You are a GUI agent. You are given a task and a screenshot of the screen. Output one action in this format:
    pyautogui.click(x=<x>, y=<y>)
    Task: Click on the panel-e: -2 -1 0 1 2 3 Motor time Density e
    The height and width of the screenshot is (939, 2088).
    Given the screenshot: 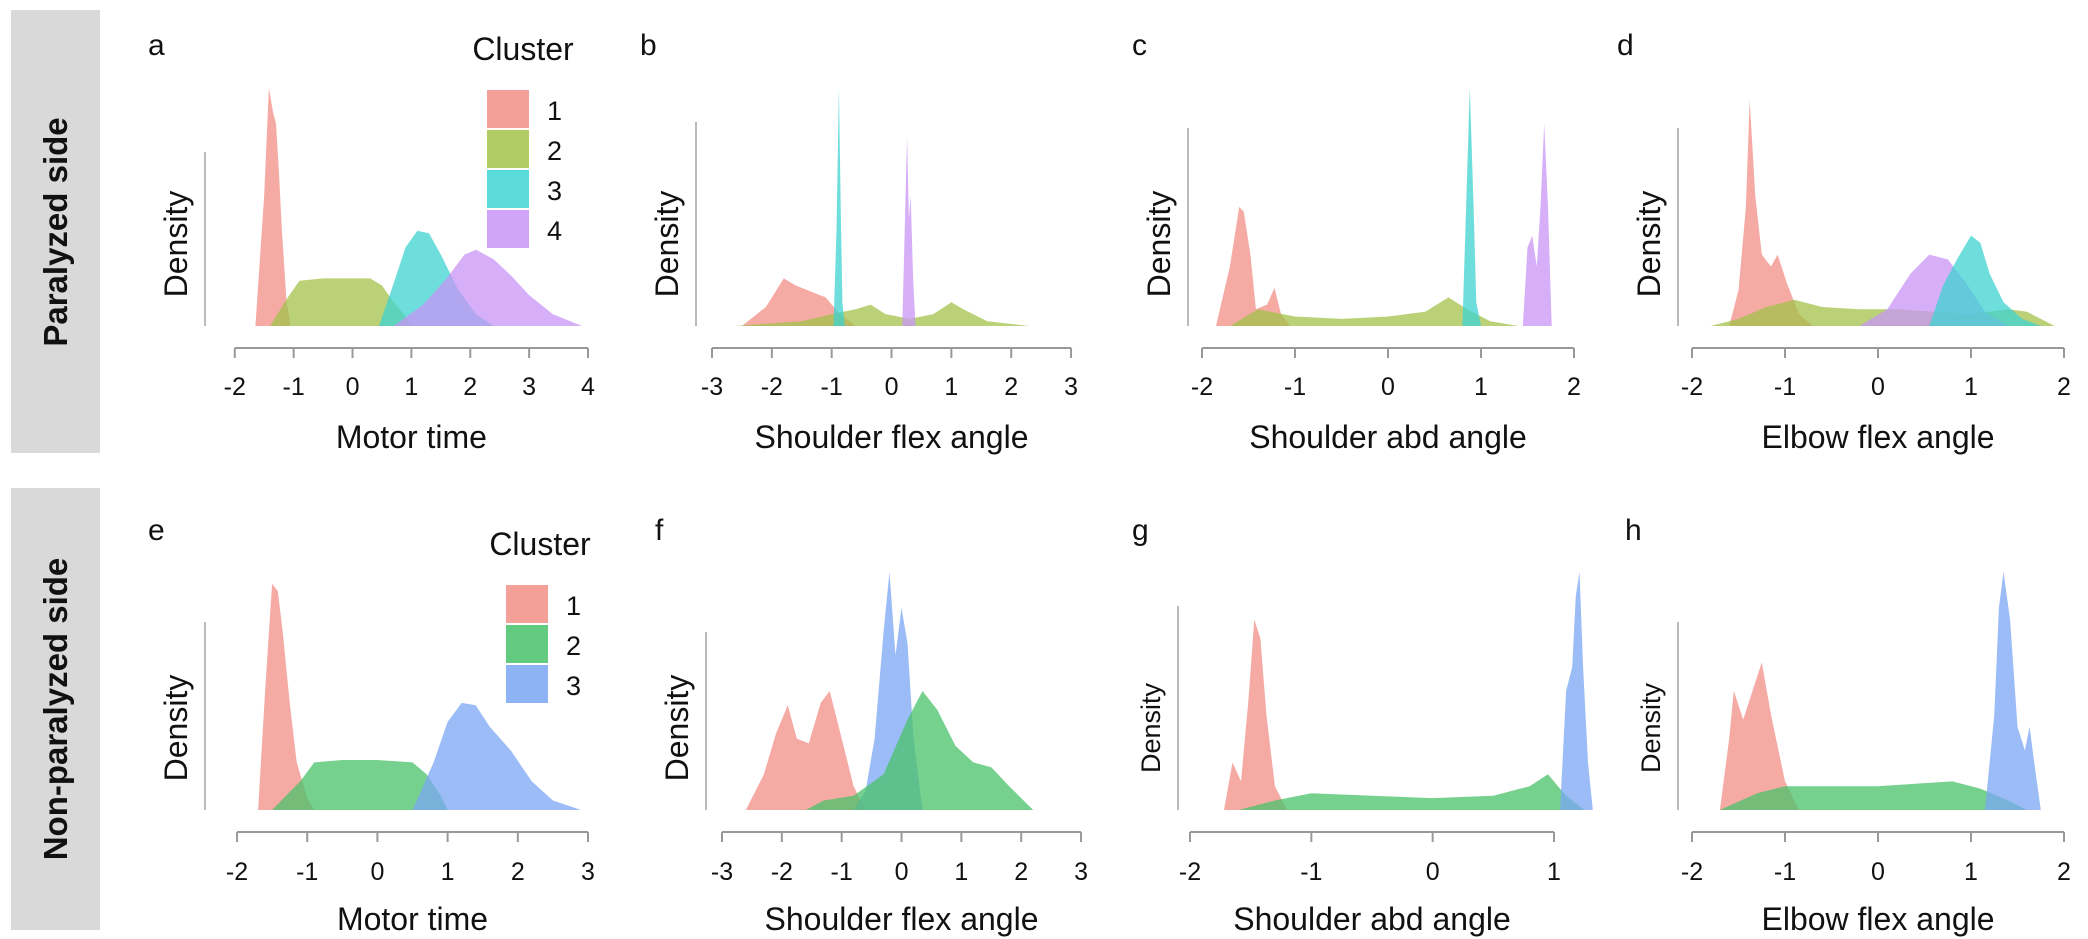 What is the action you would take?
    pyautogui.click(x=371, y=725)
    